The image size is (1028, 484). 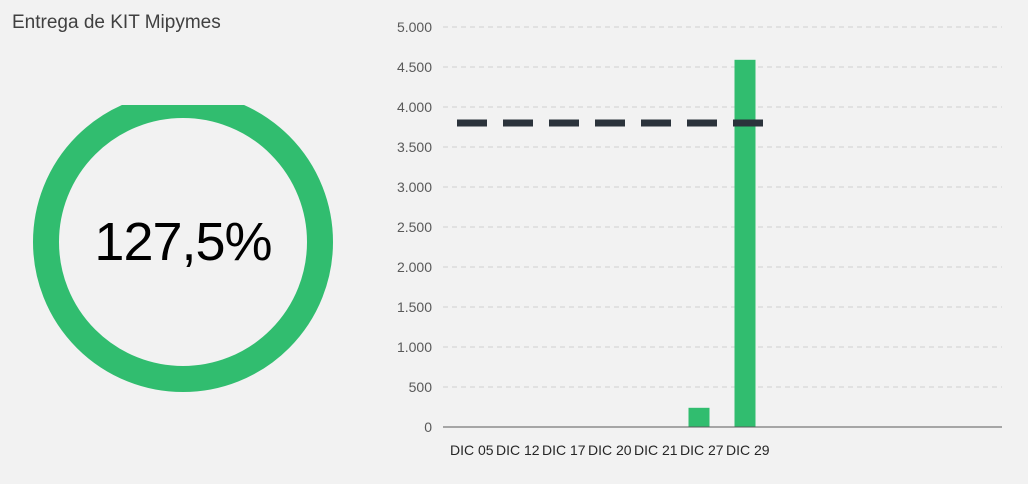 What do you see at coordinates (518, 450) in the screenshot?
I see `x-category-label: DIC 12` at bounding box center [518, 450].